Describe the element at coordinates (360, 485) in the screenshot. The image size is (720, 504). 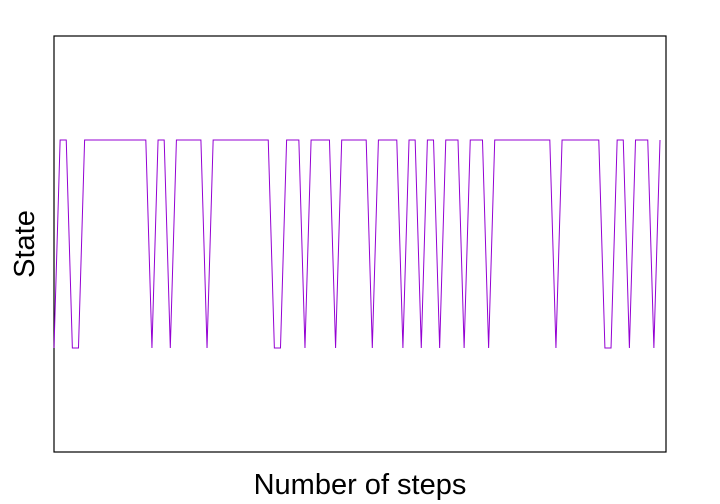
I see `x-axis-label: Number of steps` at that location.